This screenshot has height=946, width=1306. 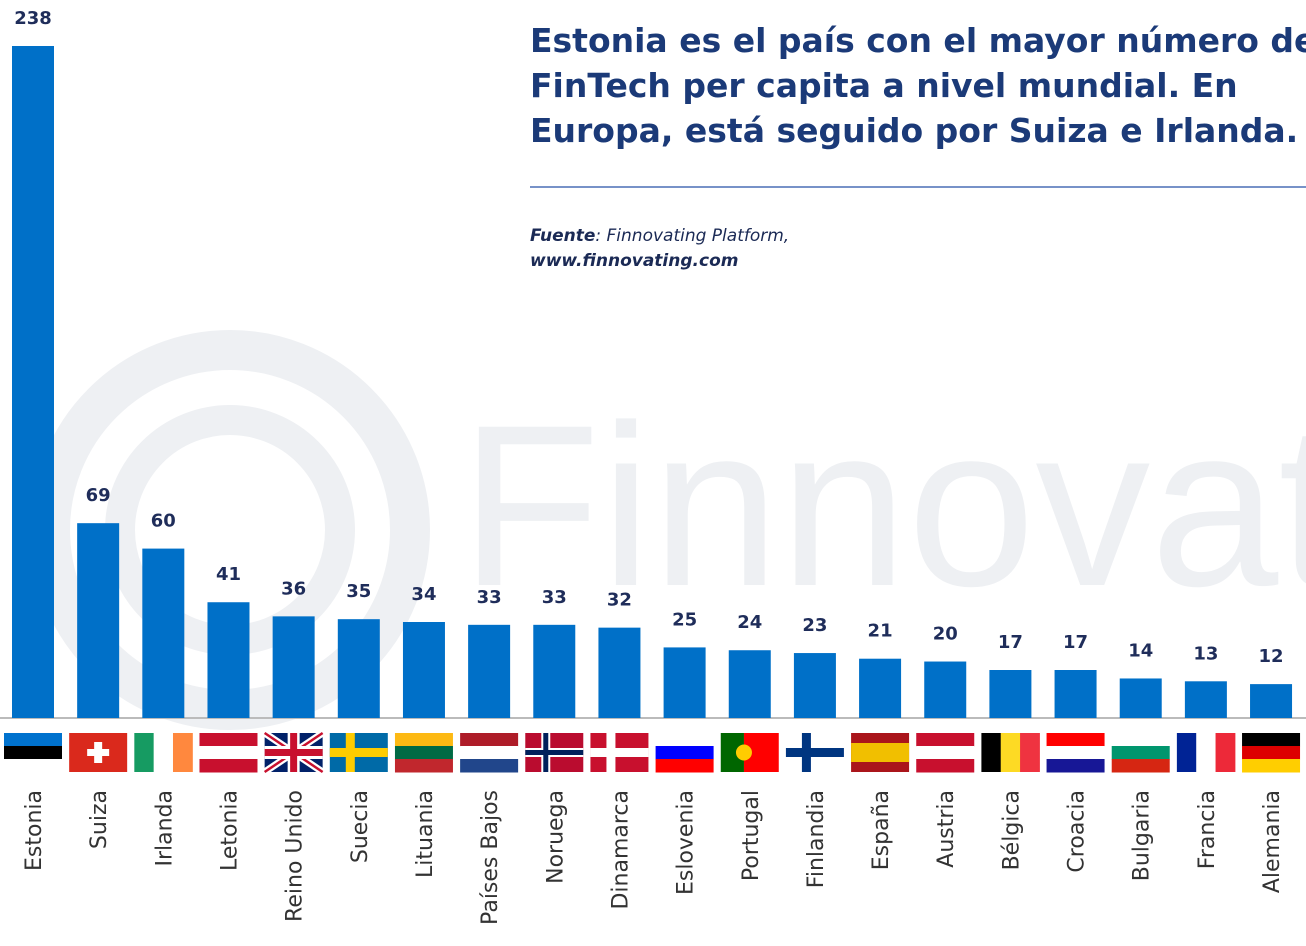 What do you see at coordinates (33, 18) in the screenshot?
I see `value-label: 238` at bounding box center [33, 18].